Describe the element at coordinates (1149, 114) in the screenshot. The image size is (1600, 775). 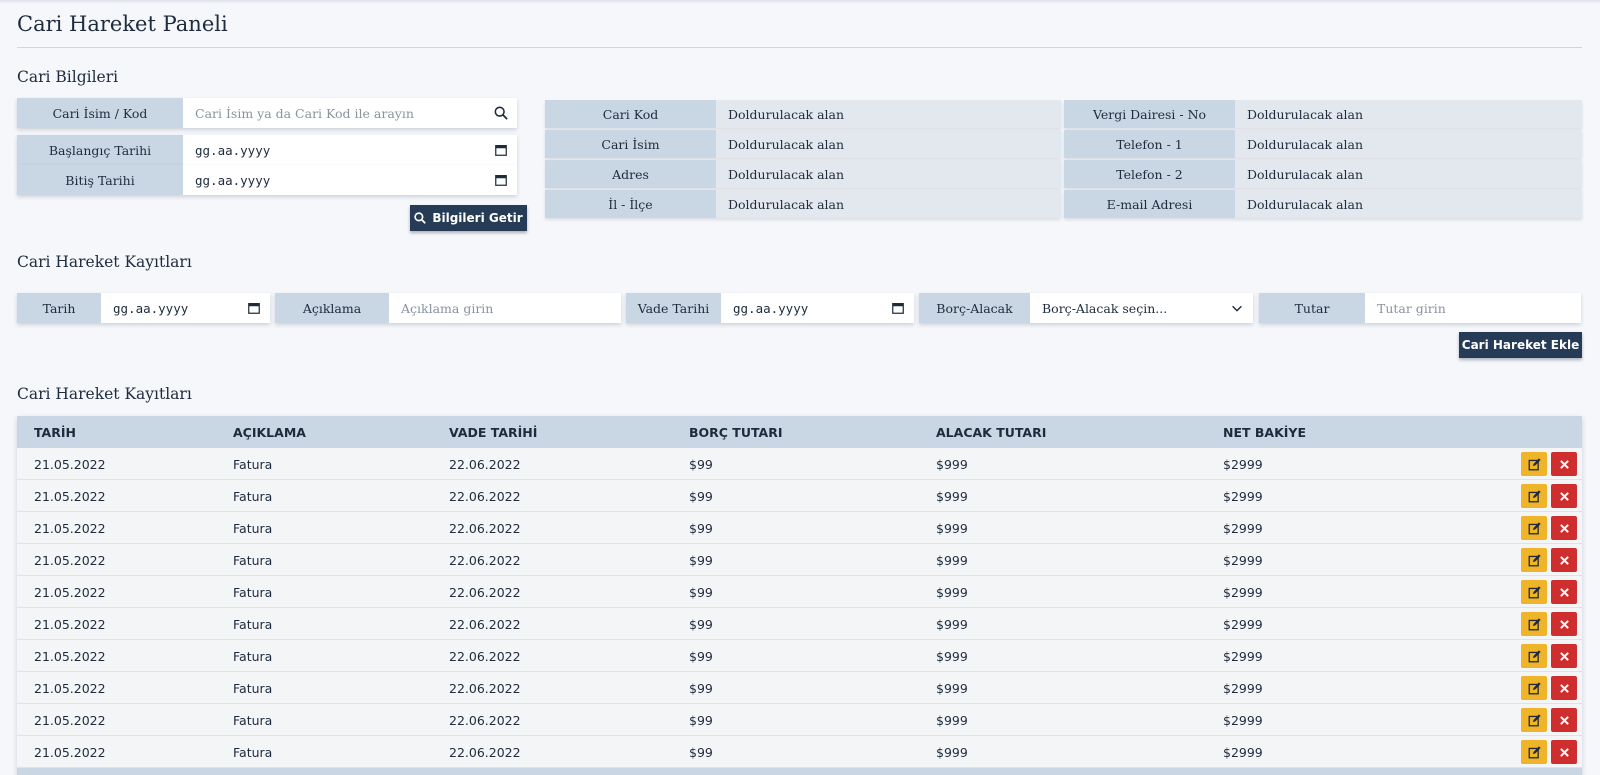
I see `cari-detail-key: Vergi Dairesi - No` at that location.